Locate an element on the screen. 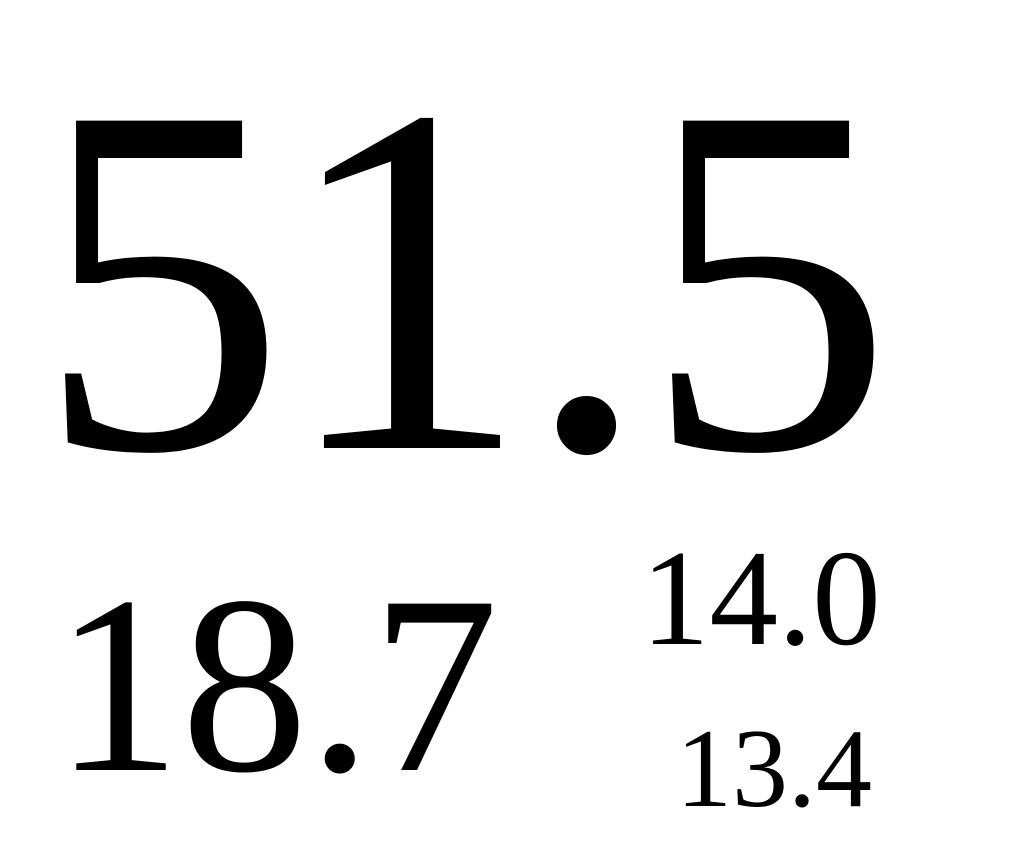  upper-right-value: 14.0 is located at coordinates (761, 598).